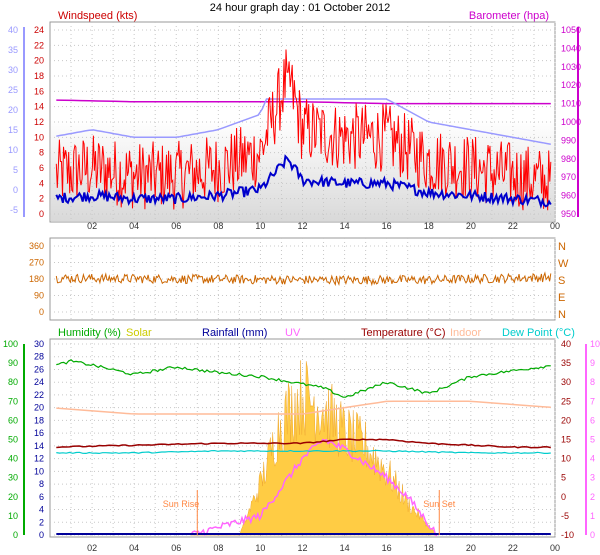 The height and width of the screenshot is (555, 600). Describe the element at coordinates (15, 190) in the screenshot. I see `secondary-tick-label: 0` at that location.